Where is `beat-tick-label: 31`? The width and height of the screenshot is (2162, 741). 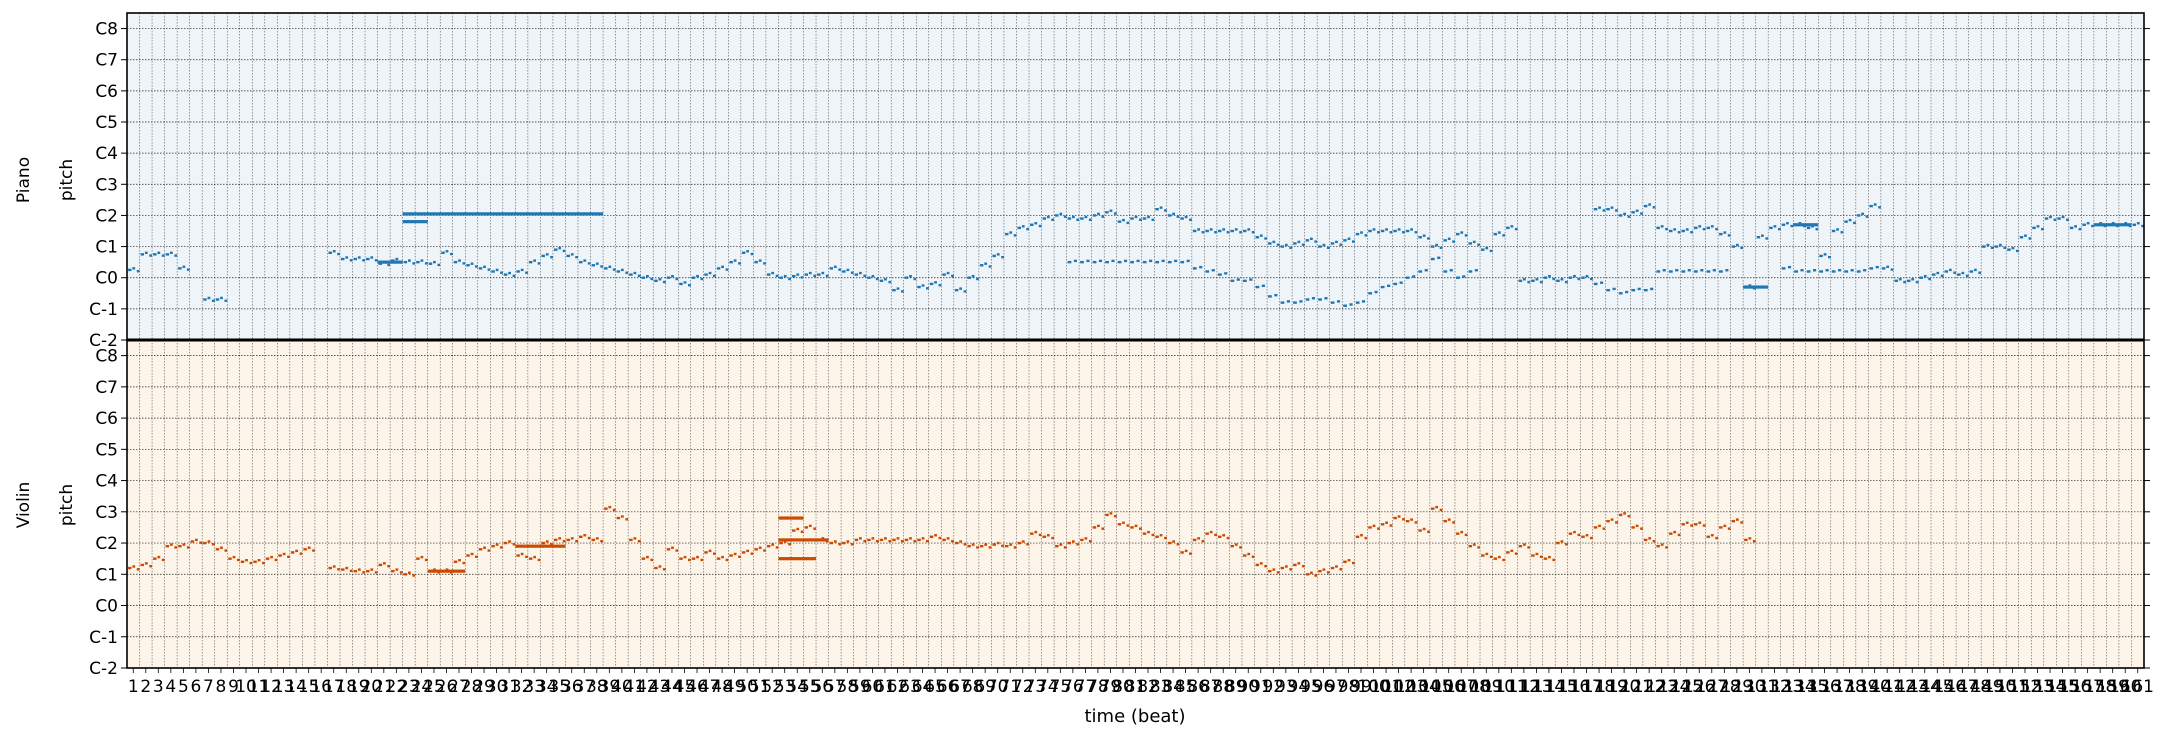
beat-tick-label: 31 is located at coordinates (509, 687).